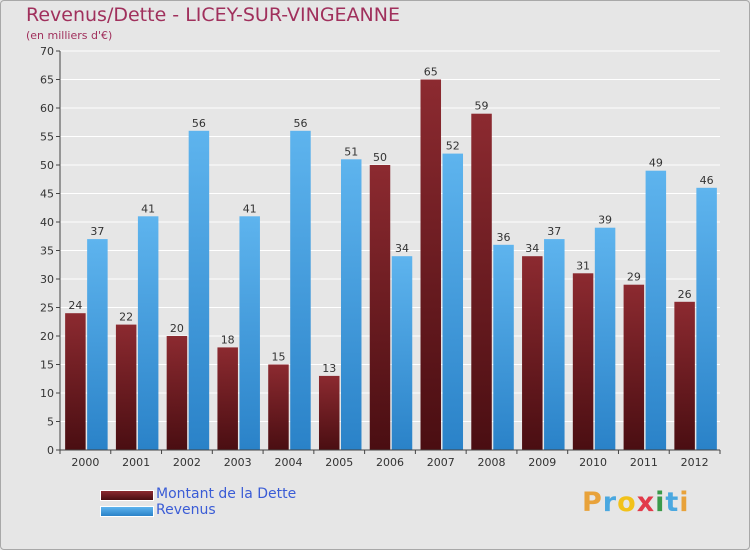  I want to click on data-label-dette-2005: 13, so click(329, 368).